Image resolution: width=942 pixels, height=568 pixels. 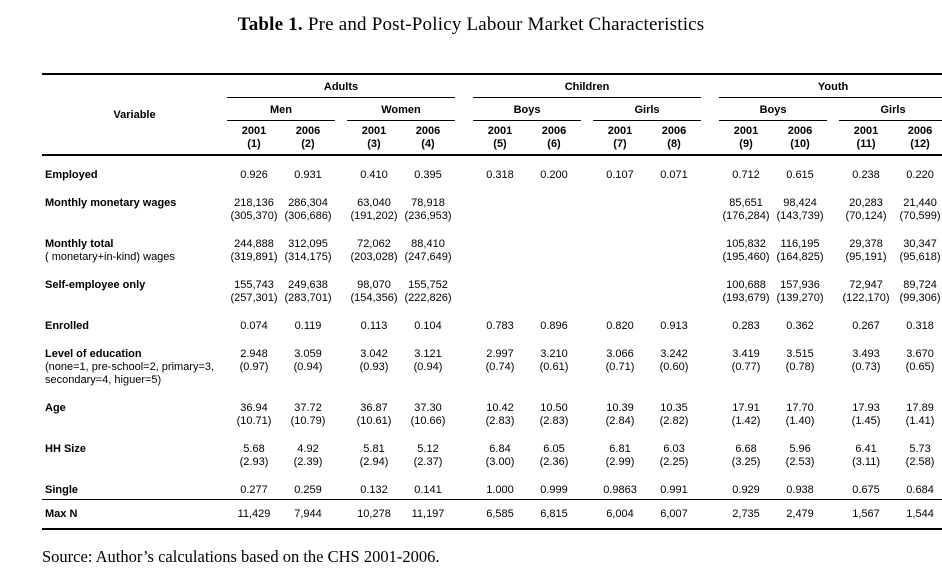 I want to click on column-year: 2001, so click(x=254, y=131).